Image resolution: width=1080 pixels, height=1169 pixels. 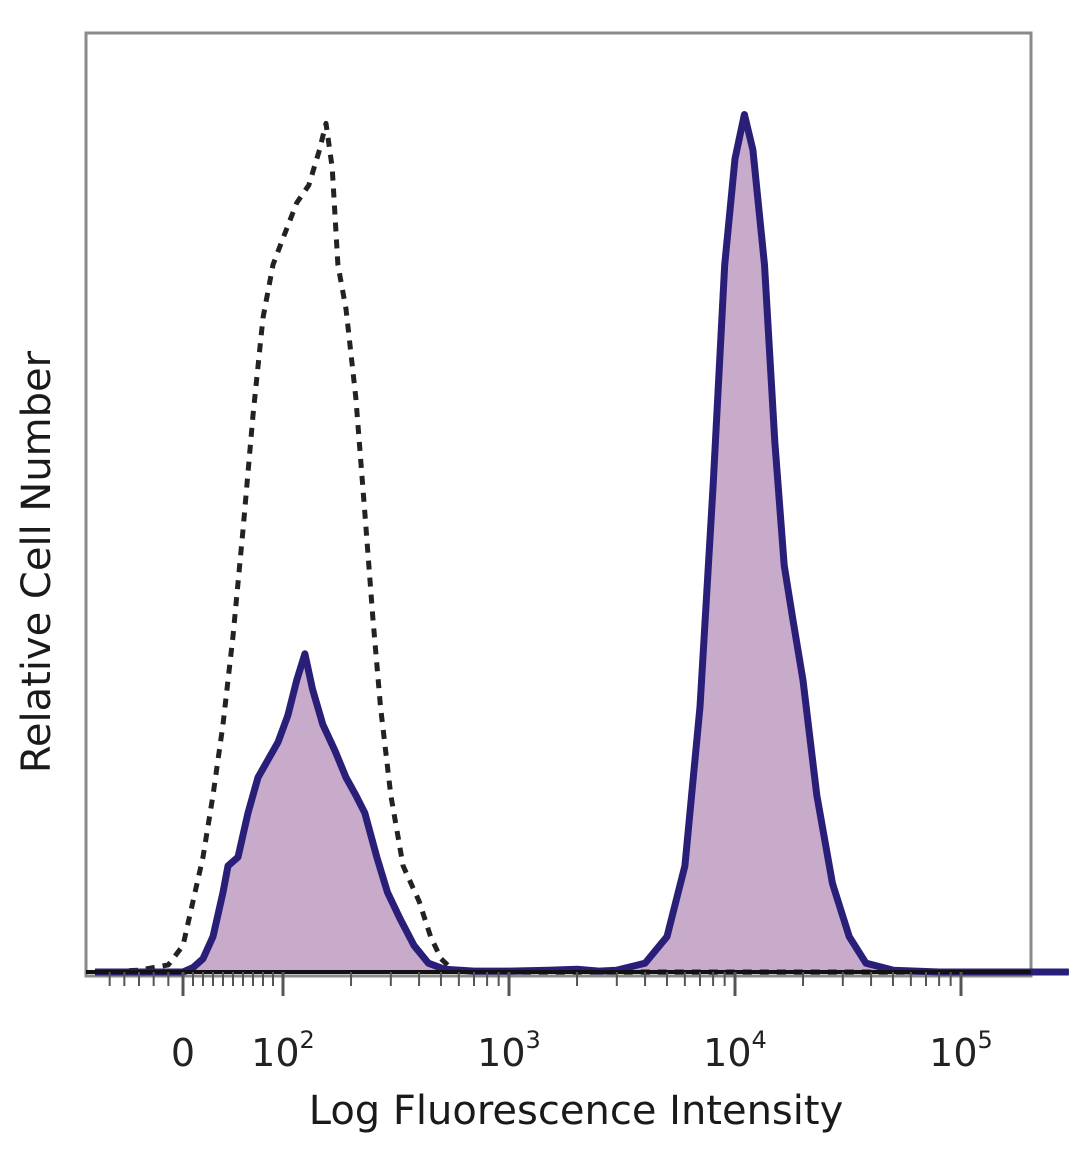 I want to click on x-tick-label: 10², so click(x=283, y=1050).